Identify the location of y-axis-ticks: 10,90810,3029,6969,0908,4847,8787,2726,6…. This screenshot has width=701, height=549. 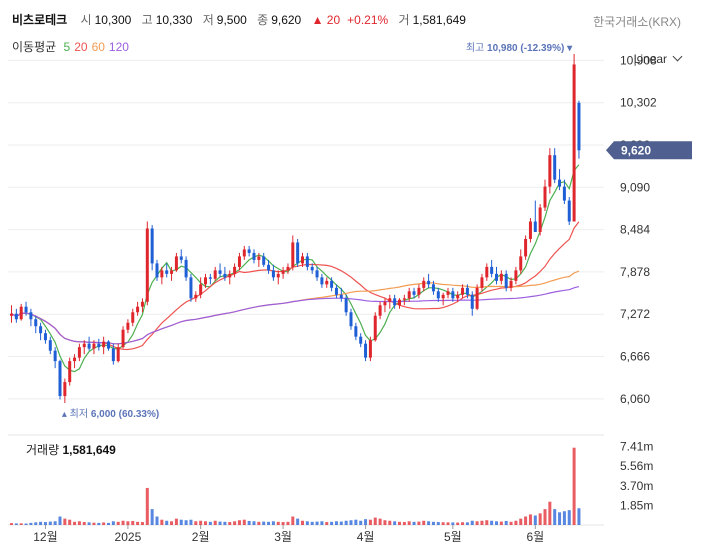
(638, 229).